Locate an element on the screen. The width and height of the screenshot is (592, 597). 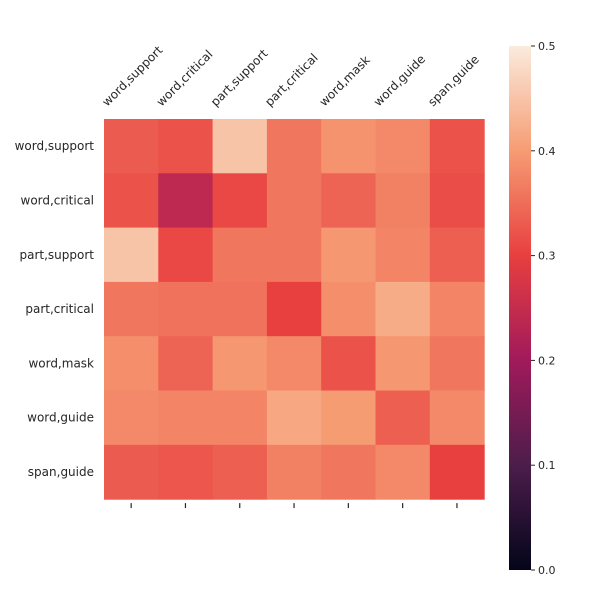
y-tick-label: word,mask is located at coordinates (61, 363).